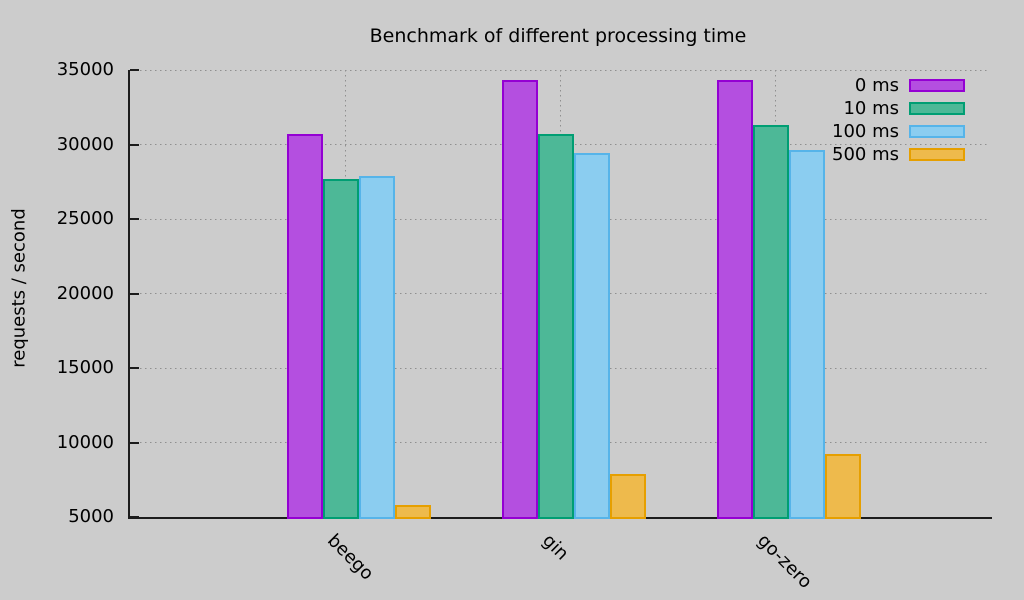 Image resolution: width=1024 pixels, height=600 pixels. What do you see at coordinates (413, 512) in the screenshot?
I see `bar-beego-500ms` at bounding box center [413, 512].